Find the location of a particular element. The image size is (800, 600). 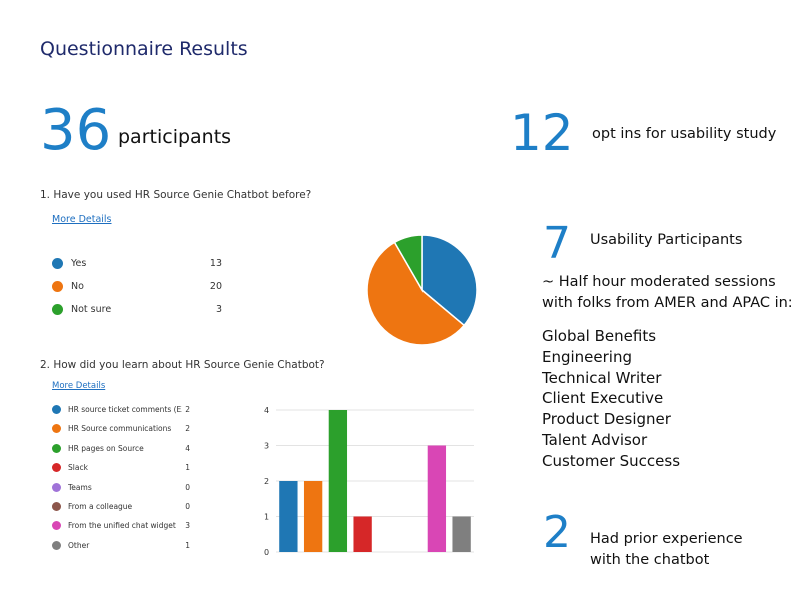

legend-value: 4 is located at coordinates (187, 448).